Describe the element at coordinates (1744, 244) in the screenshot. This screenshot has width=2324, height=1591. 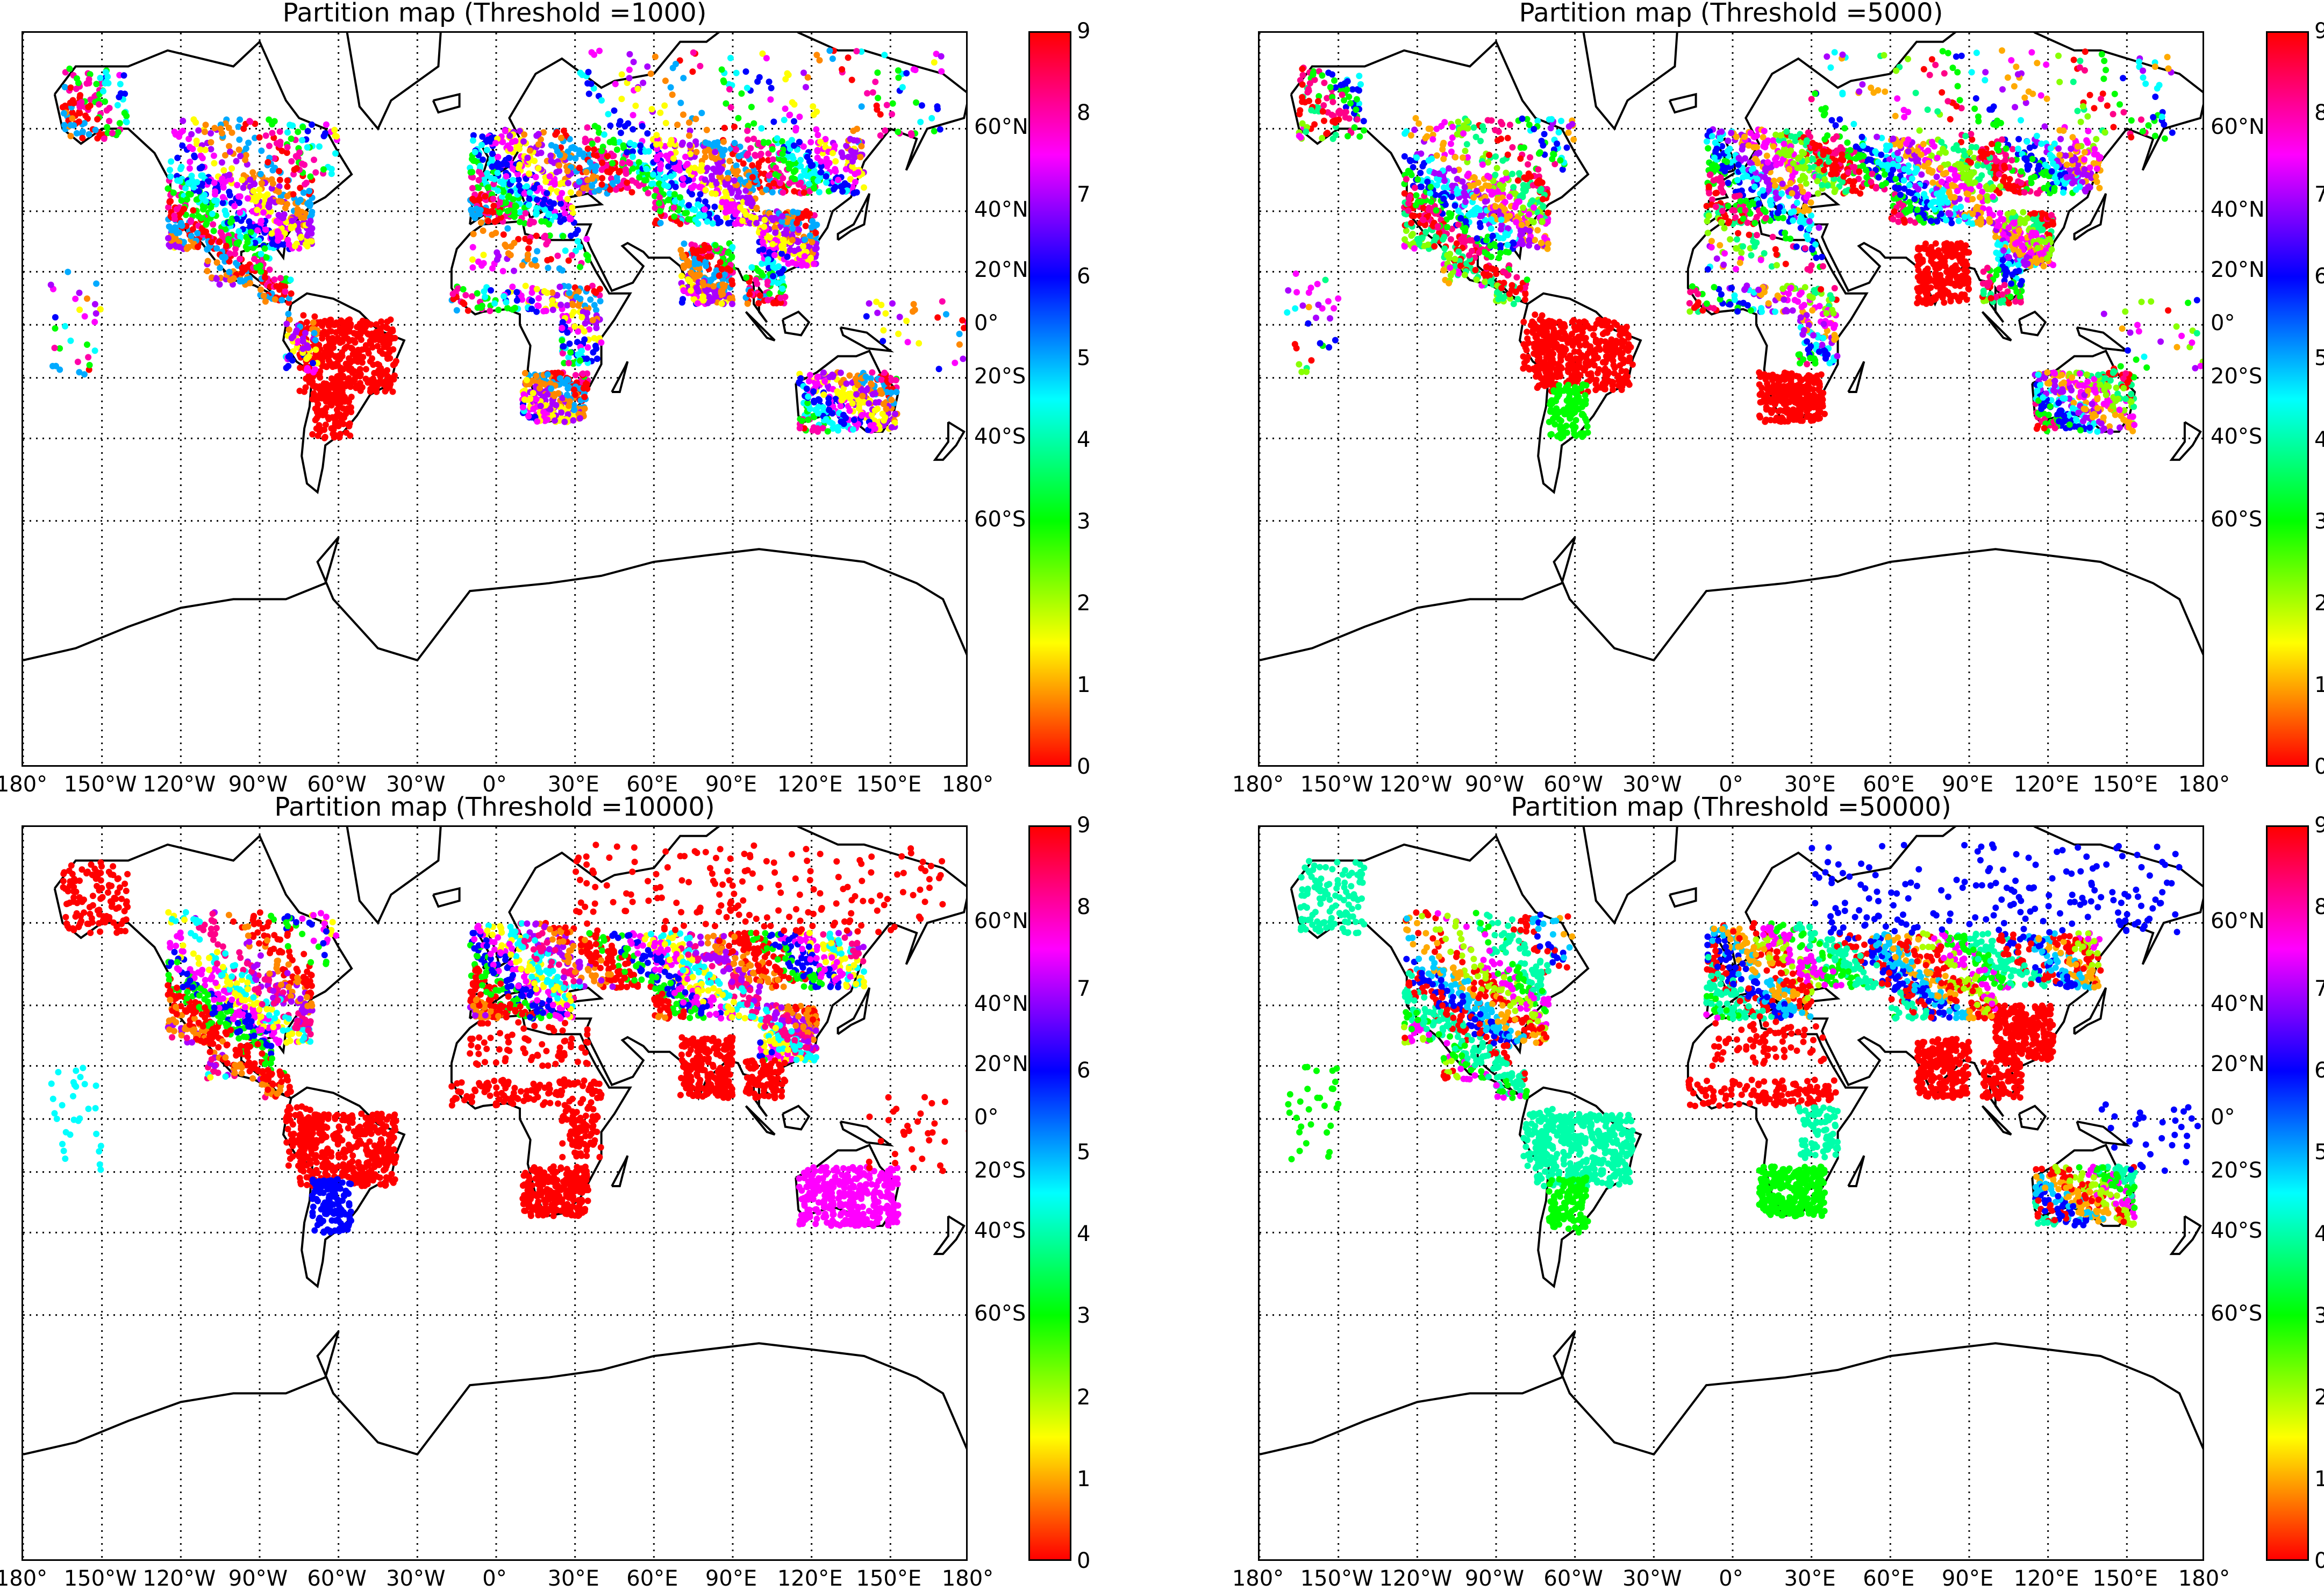
I see `partition-points` at that location.